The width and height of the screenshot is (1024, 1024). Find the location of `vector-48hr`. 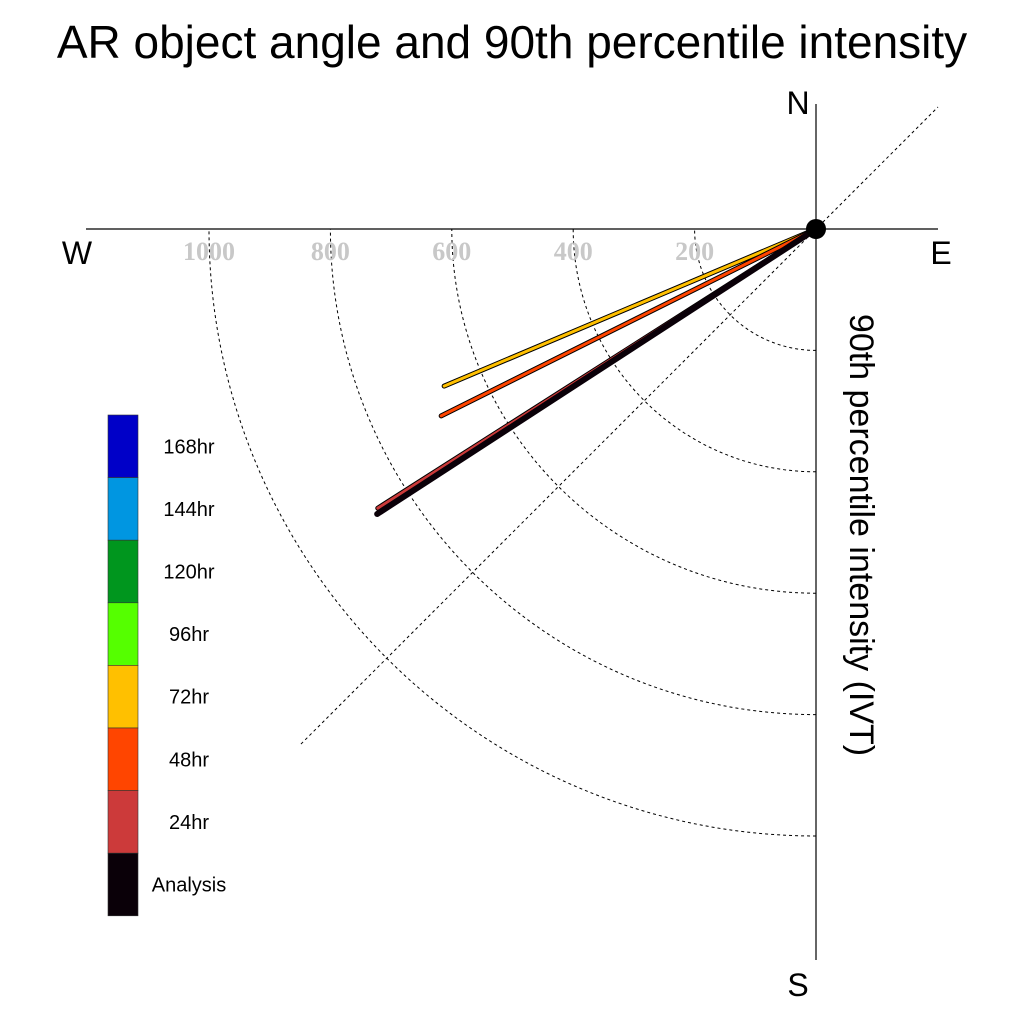

vector-48hr is located at coordinates (628, 322).